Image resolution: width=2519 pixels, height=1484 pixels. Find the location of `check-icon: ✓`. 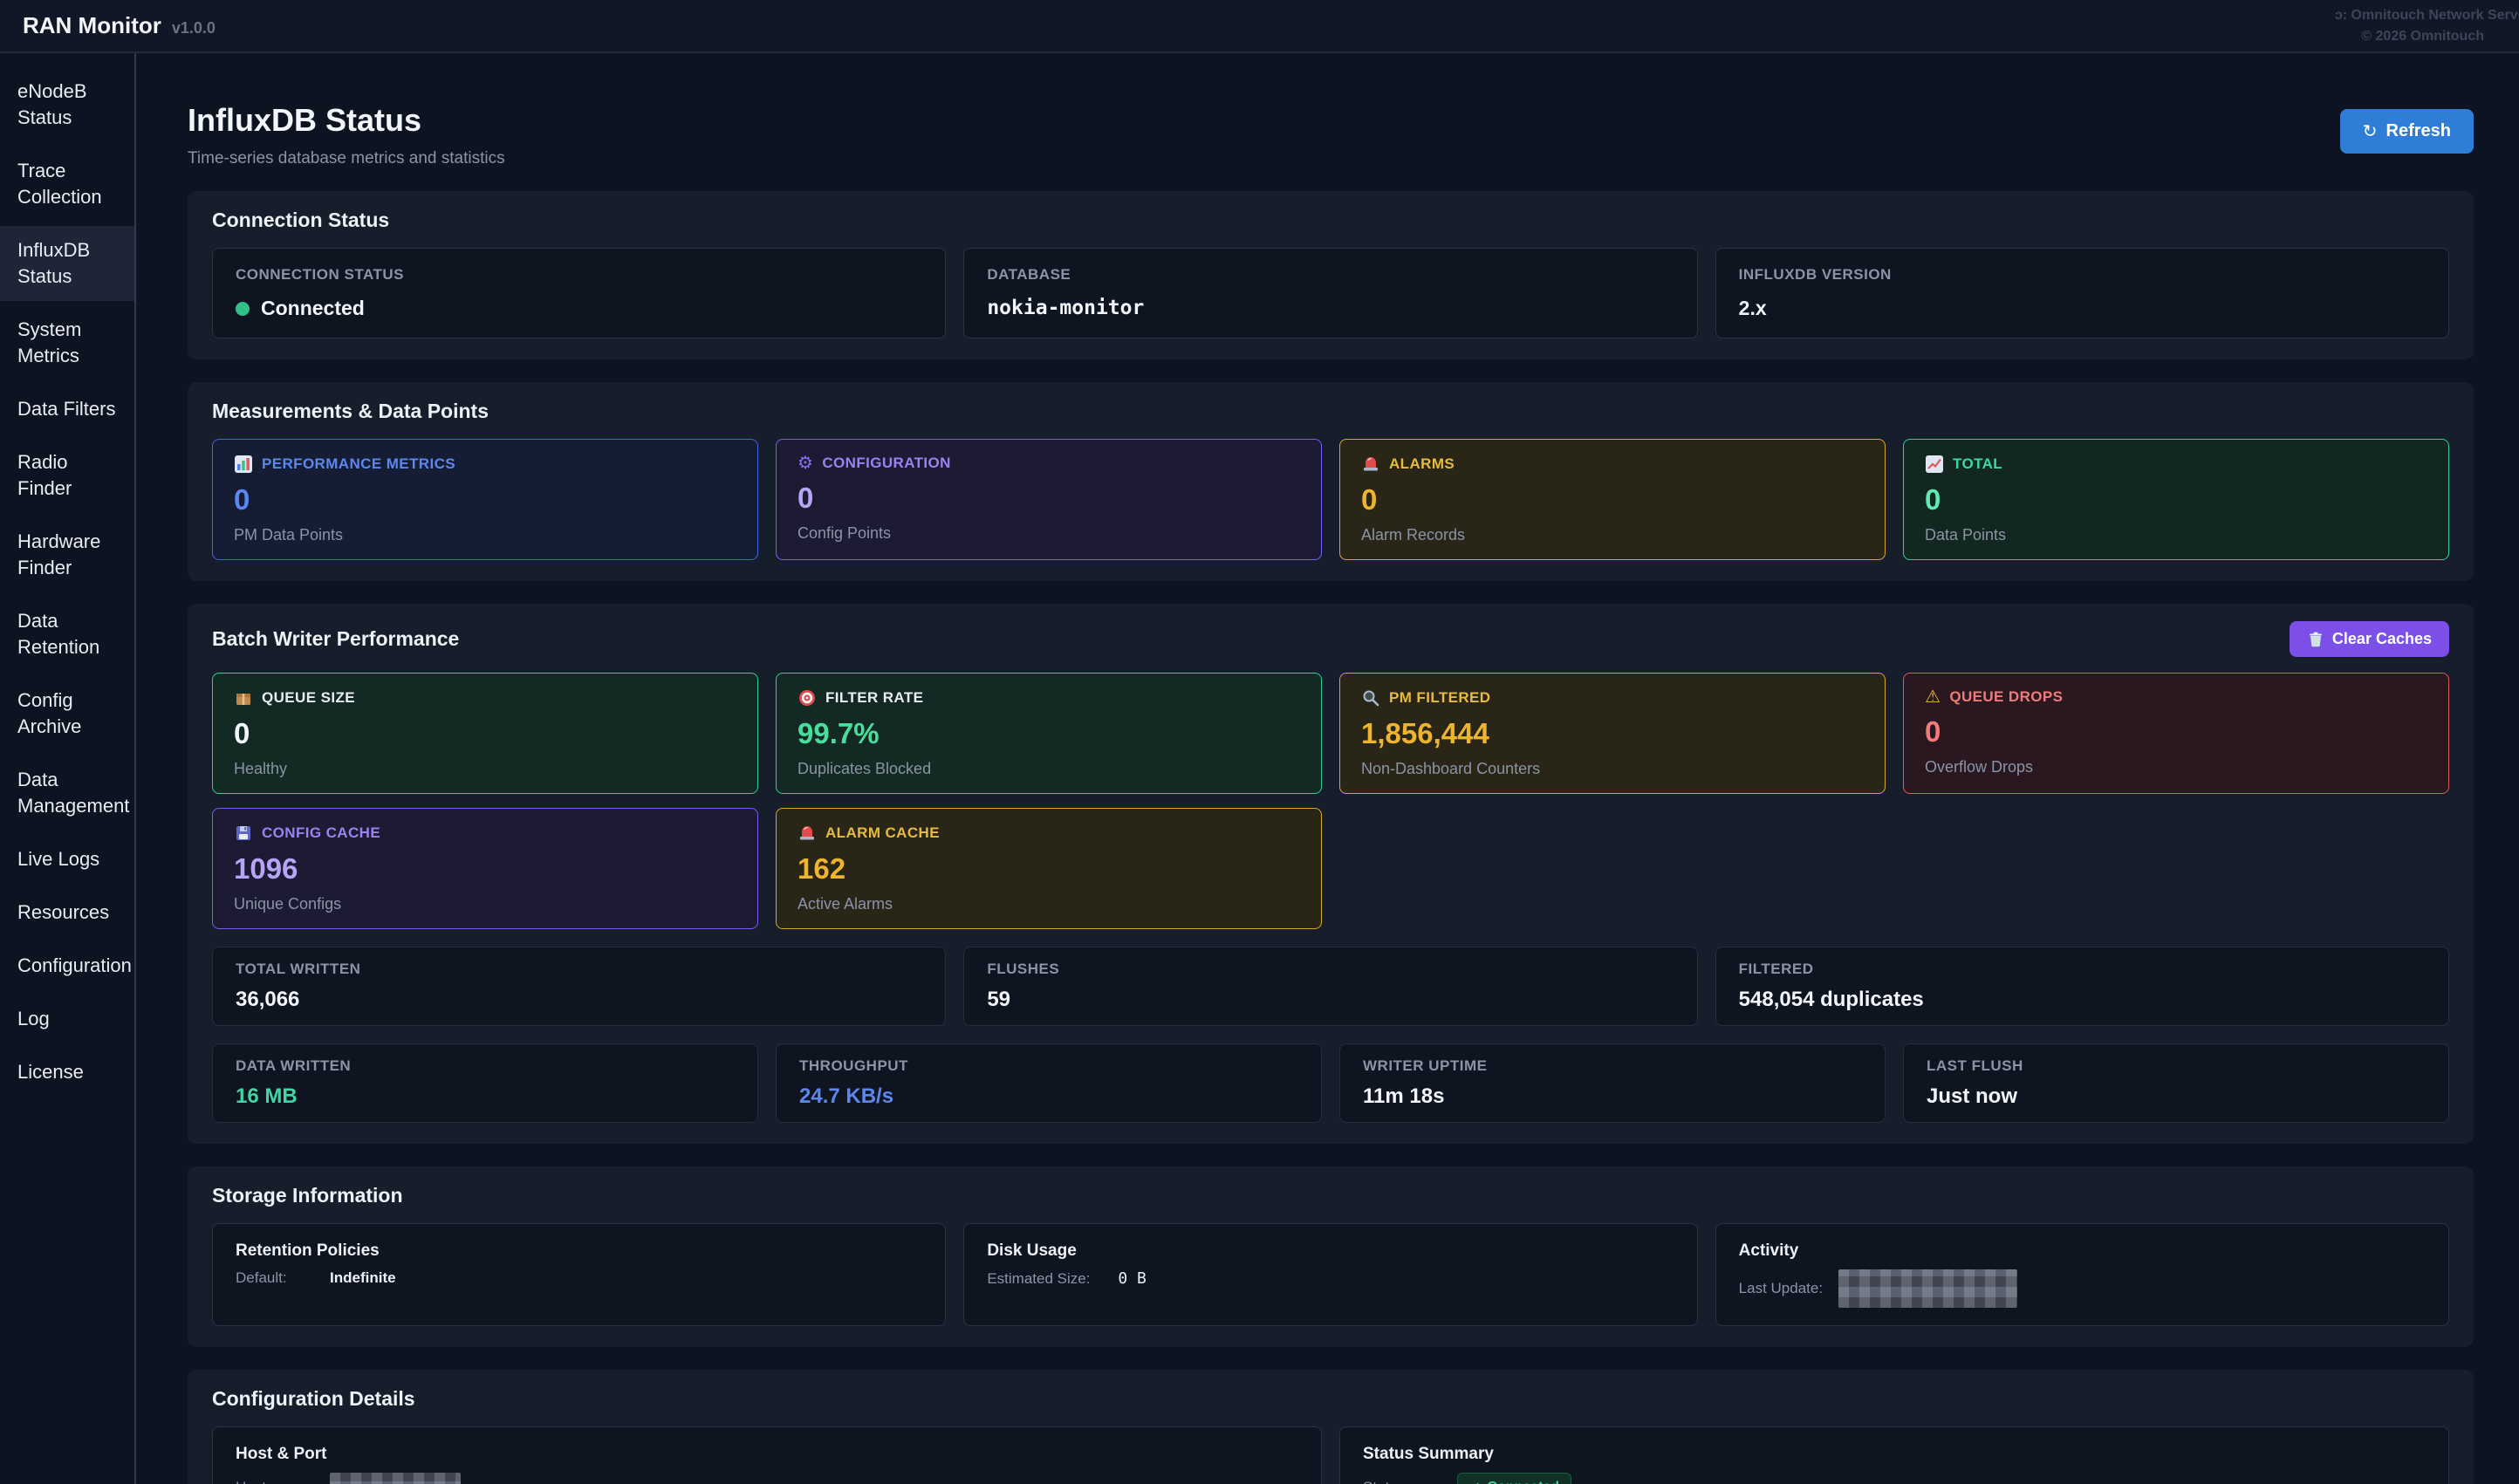

check-icon: ✓ is located at coordinates (1475, 1481).